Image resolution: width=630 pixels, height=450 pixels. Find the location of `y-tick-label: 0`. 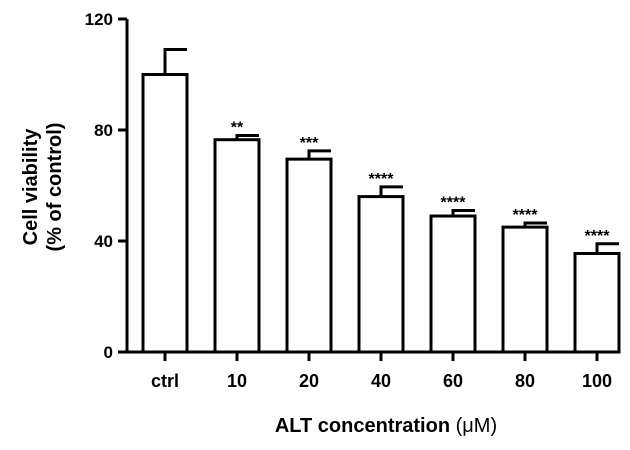

y-tick-label: 0 is located at coordinates (108, 352).